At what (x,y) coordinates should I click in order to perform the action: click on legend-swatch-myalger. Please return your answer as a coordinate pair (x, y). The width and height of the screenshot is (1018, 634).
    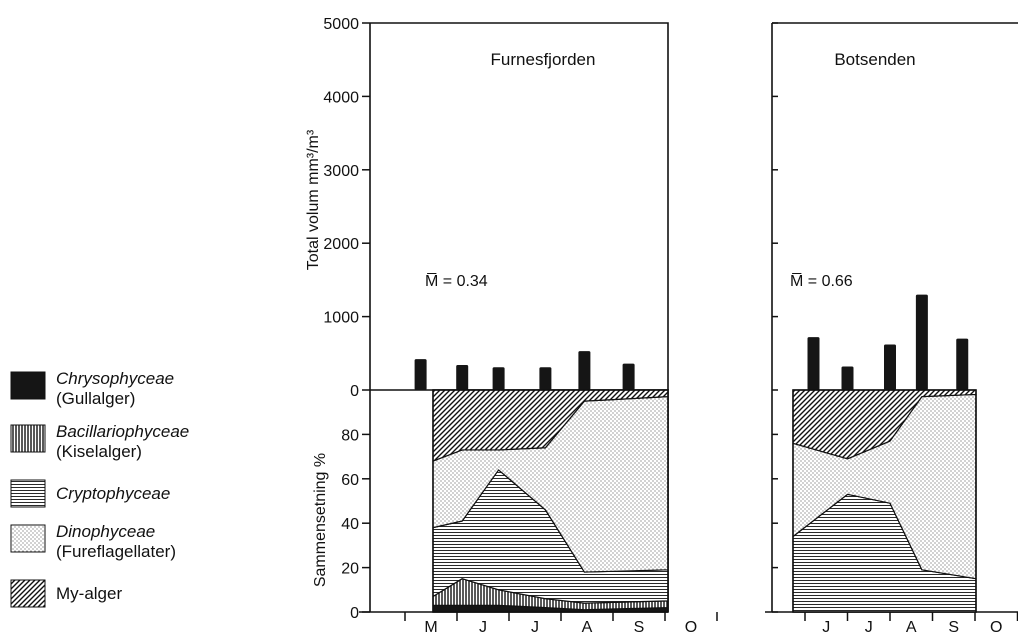
    Looking at the image, I should click on (28, 593).